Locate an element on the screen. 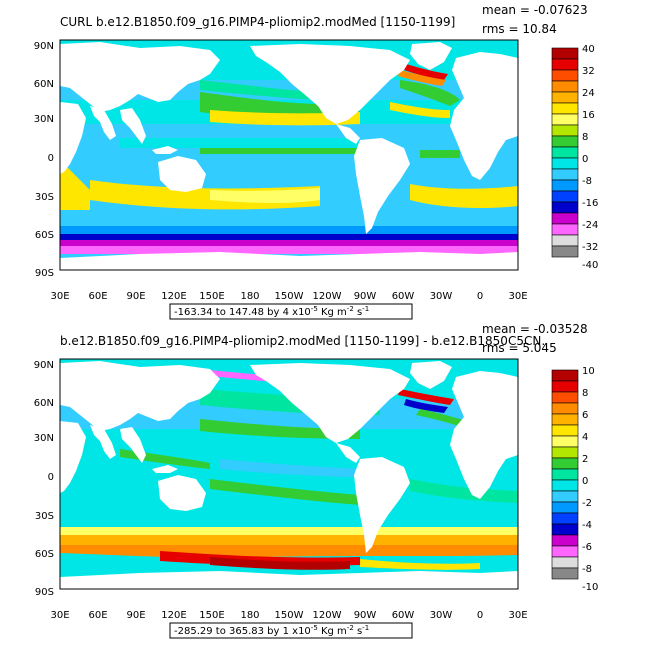 Image resolution: width=647 pixels, height=647 pixels. colorbar-label: 40 is located at coordinates (588, 49).